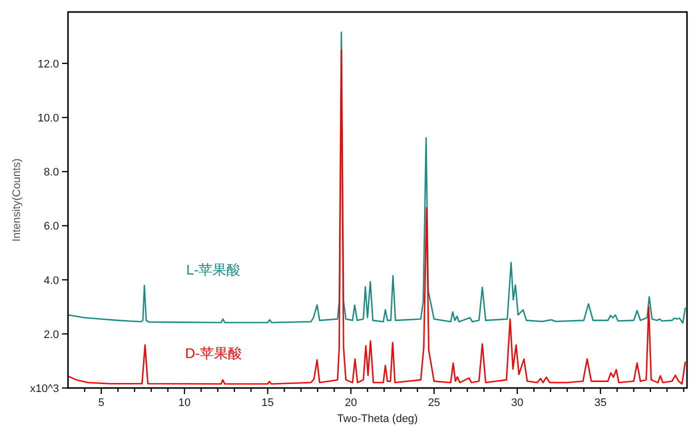  Describe the element at coordinates (600, 403) in the screenshot. I see `x-tick-label: 35` at that location.